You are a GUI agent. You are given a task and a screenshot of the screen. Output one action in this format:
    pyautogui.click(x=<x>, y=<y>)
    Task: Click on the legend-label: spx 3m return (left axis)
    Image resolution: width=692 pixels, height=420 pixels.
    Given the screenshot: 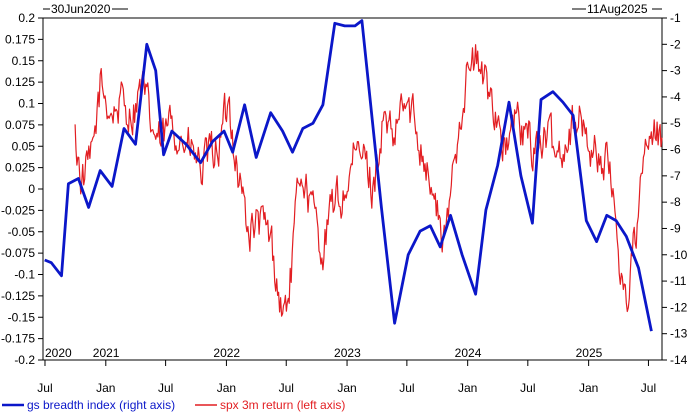 What is the action you would take?
    pyautogui.click(x=282, y=405)
    